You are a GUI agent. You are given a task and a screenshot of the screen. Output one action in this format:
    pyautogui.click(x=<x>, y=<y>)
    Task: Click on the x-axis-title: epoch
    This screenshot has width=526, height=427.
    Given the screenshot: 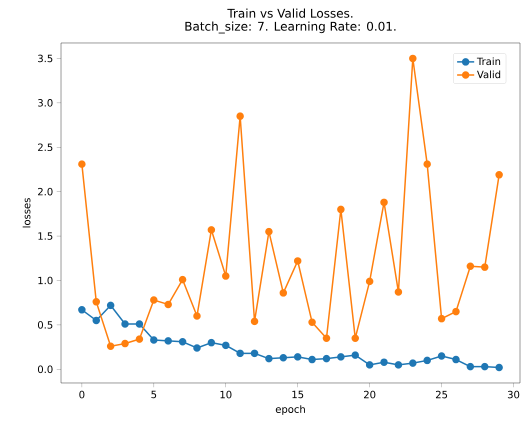 What is the action you would take?
    pyautogui.click(x=290, y=410)
    